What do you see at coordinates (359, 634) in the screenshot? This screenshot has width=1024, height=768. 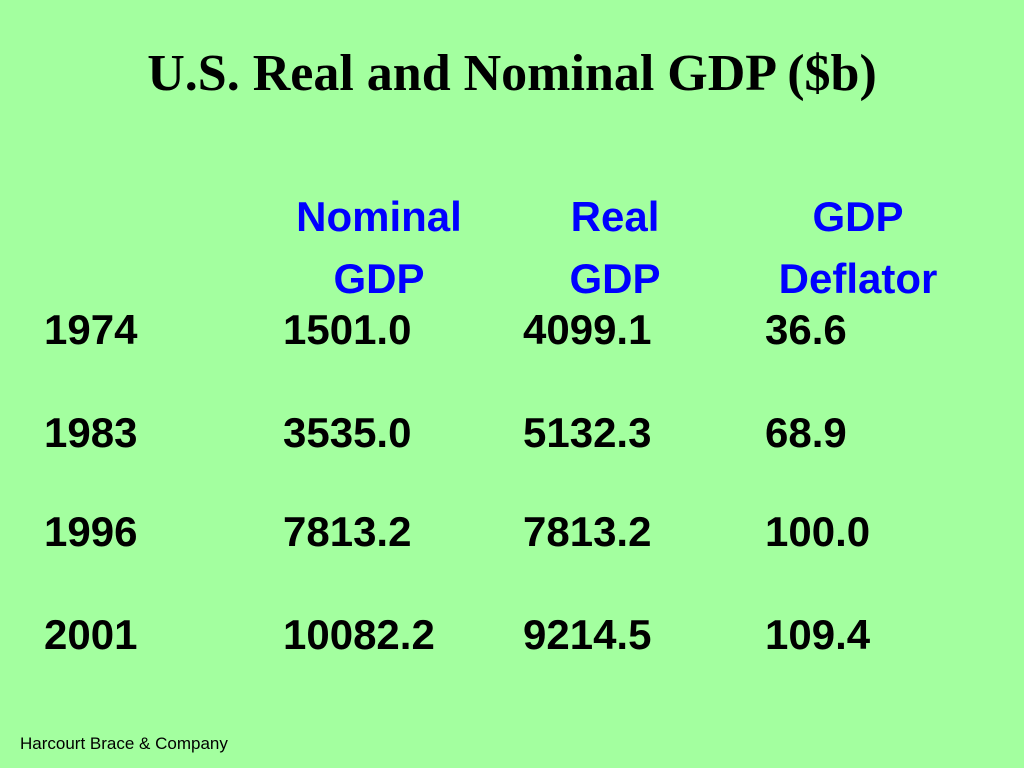 I see `nominal-gdp-cell: 10082.2` at bounding box center [359, 634].